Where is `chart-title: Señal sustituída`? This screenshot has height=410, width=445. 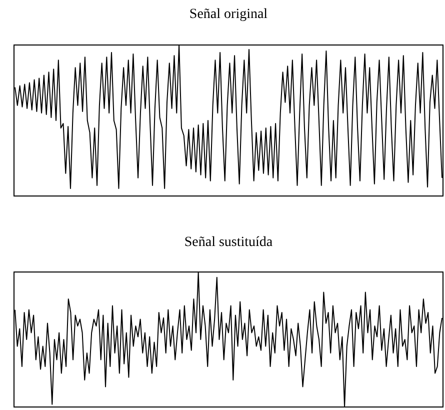 chart-title: Señal sustituída is located at coordinates (229, 242).